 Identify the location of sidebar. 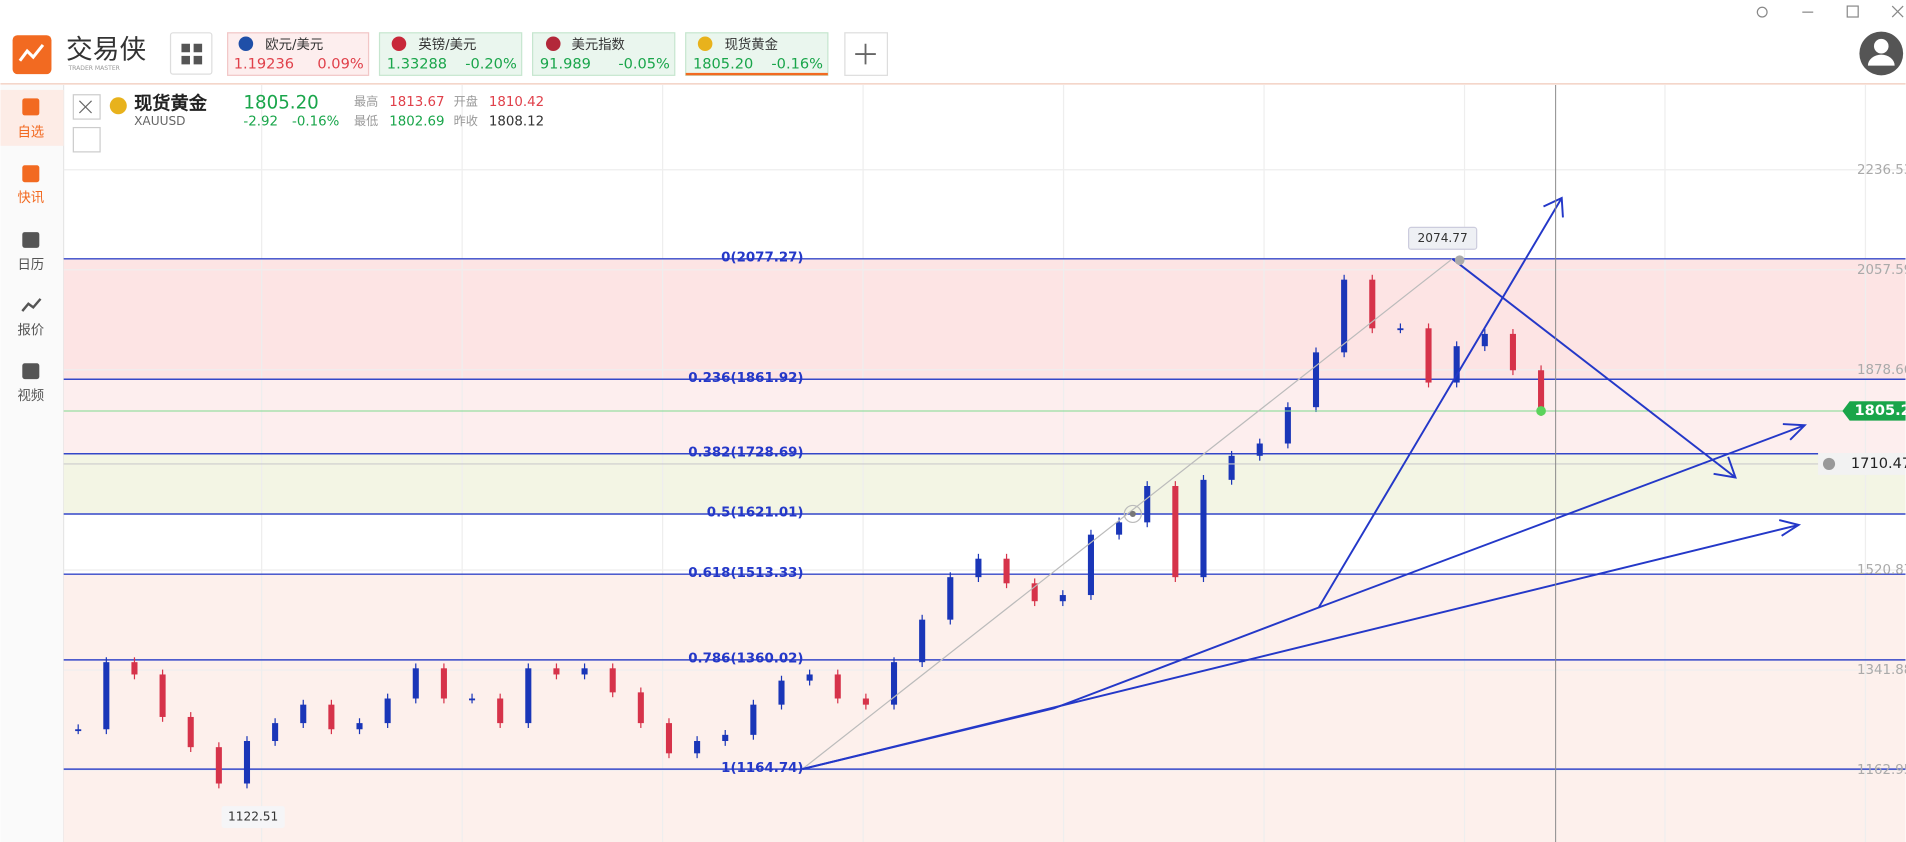
(32, 463).